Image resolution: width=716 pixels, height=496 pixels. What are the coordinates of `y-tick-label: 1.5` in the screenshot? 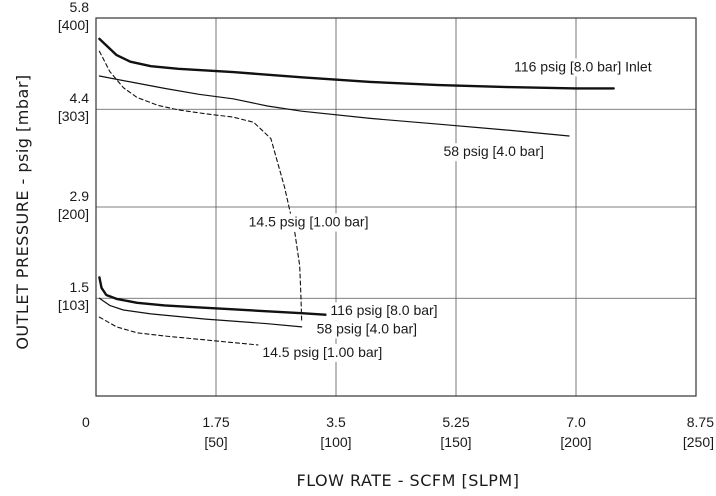 It's located at (80, 287).